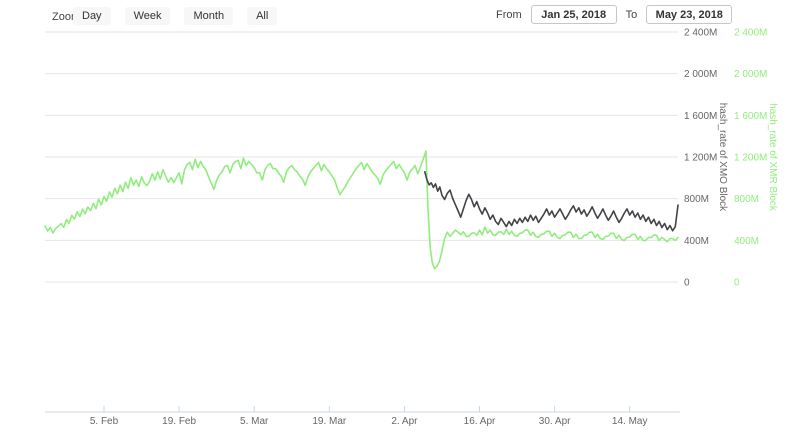  I want to click on x-axis-tick-label: 5. Mar, so click(254, 421).